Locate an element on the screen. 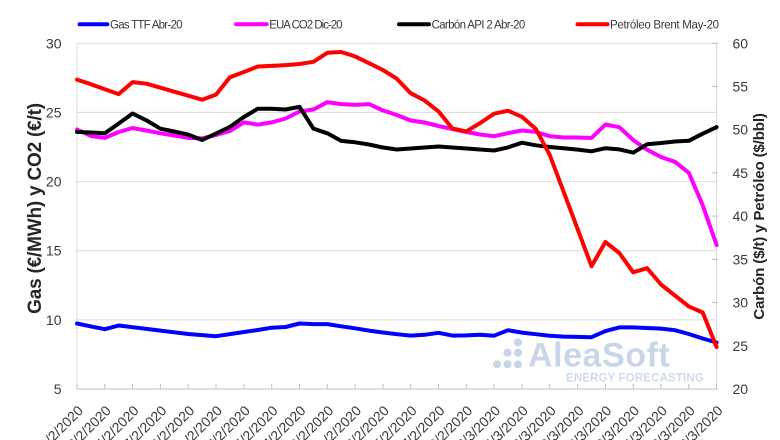  svg-text: 60 is located at coordinates (741, 43).